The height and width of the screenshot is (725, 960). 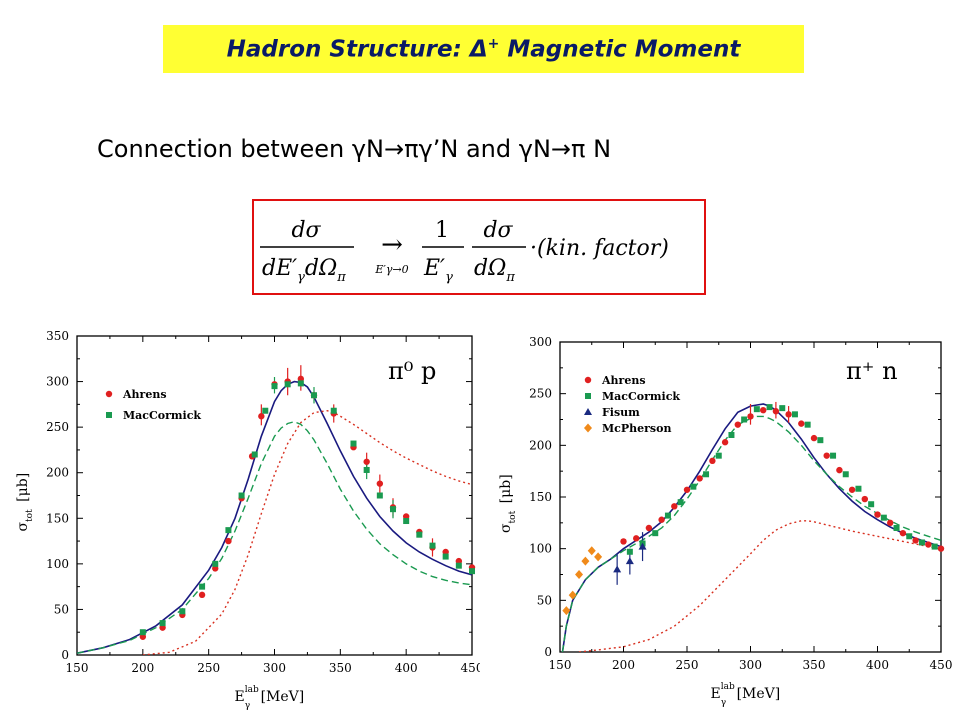 I want to click on curves, so click(x=751, y=527).